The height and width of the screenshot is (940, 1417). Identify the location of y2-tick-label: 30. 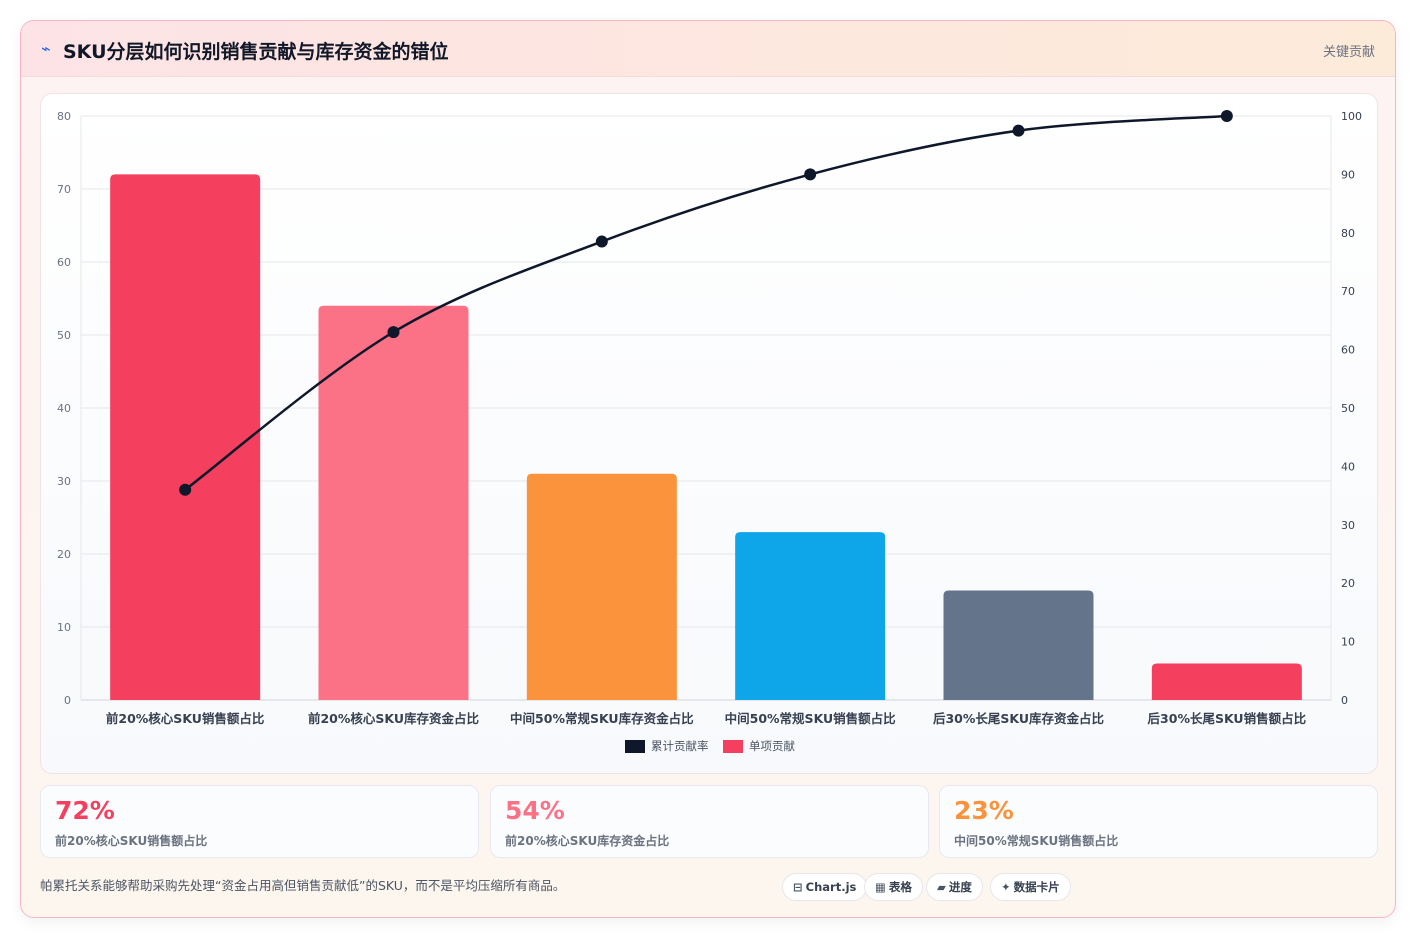
(1348, 525).